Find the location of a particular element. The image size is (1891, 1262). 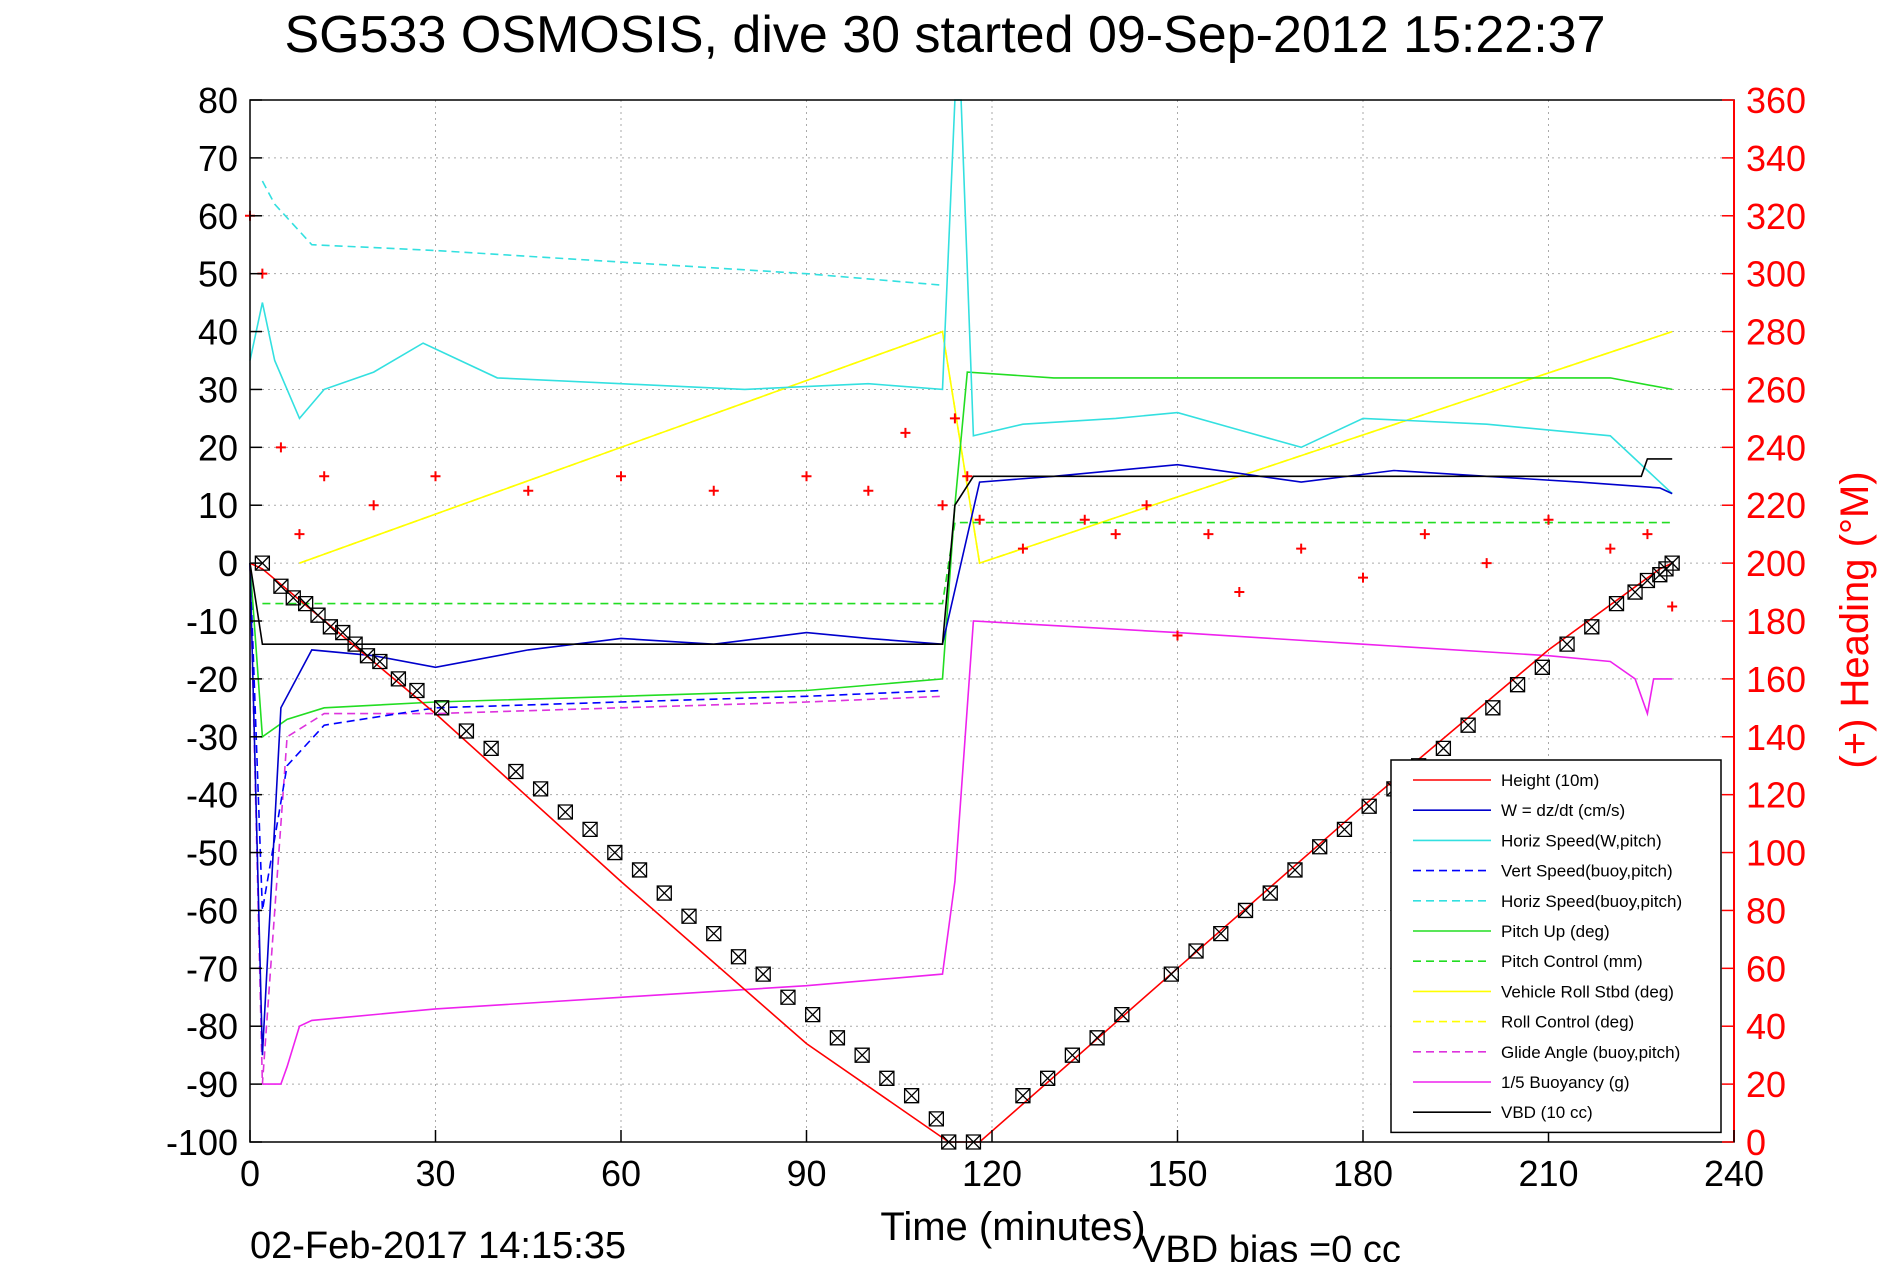

x-axis-ticks: 0 30 60 90 120 150 180 210 240 is located at coordinates (1002, 1162).